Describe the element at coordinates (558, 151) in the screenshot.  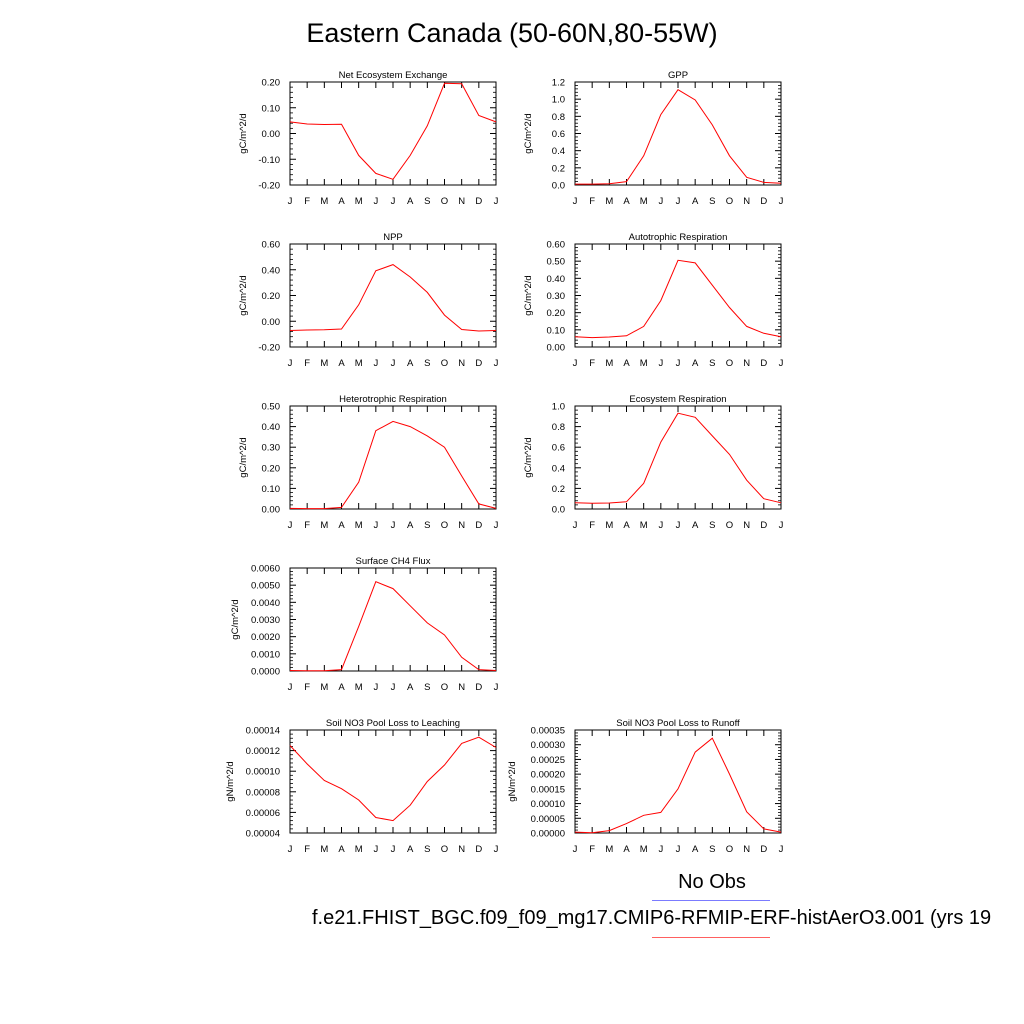
I see `y-tick-label: 0.4` at that location.